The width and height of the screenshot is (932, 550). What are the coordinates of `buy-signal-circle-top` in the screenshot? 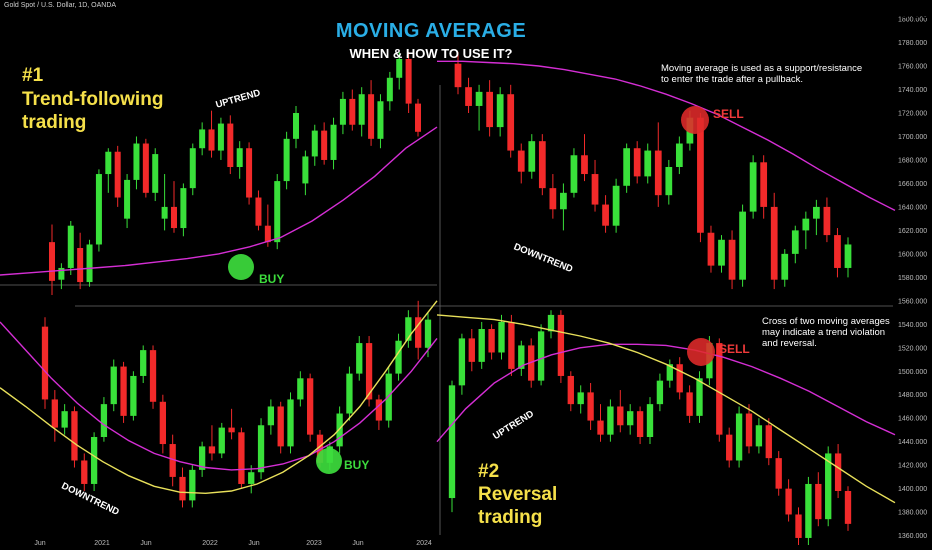 It's located at (241, 267).